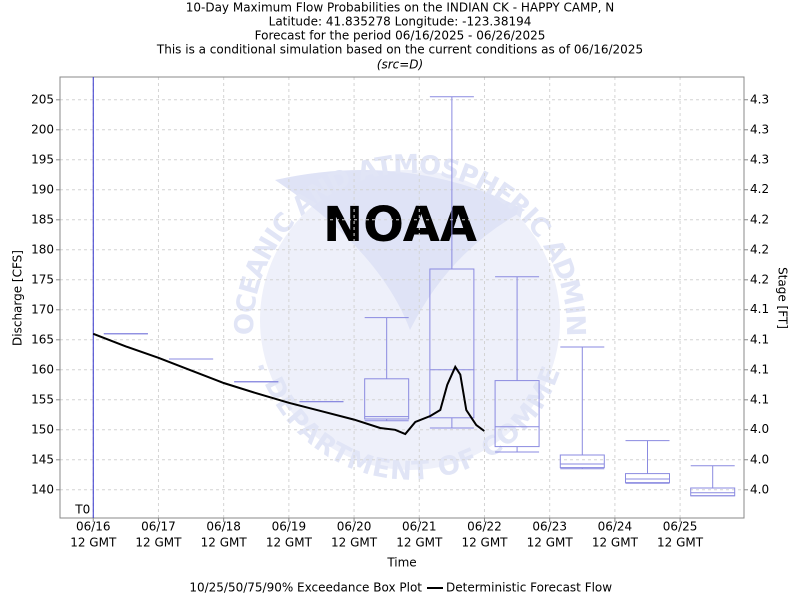 The image size is (800, 600). I want to click on y-tick-label: 170, so click(42, 309).